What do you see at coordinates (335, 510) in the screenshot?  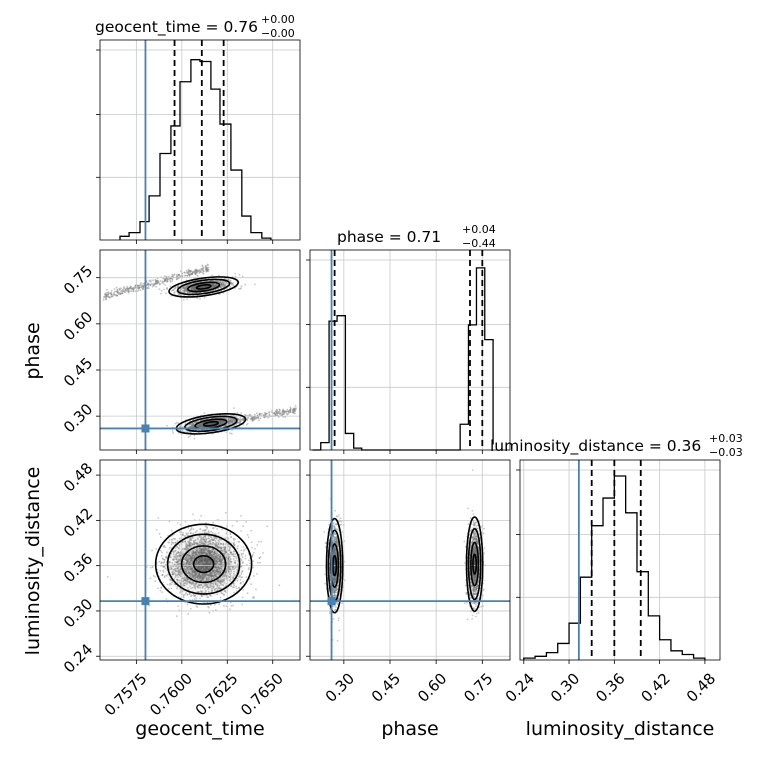 I see `scatter-point-ld-vs-phase-left` at bounding box center [335, 510].